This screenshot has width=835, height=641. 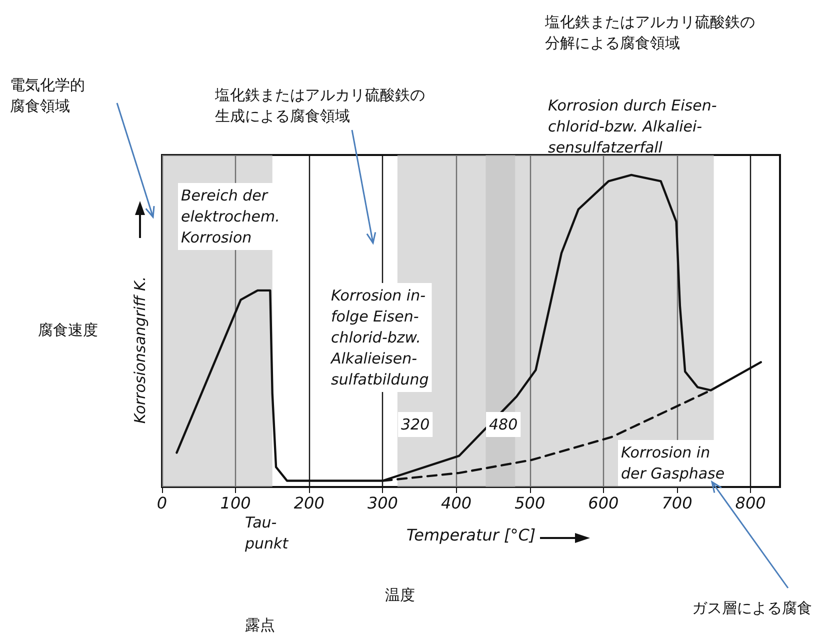 I want to click on annotation: 480, so click(x=503, y=425).